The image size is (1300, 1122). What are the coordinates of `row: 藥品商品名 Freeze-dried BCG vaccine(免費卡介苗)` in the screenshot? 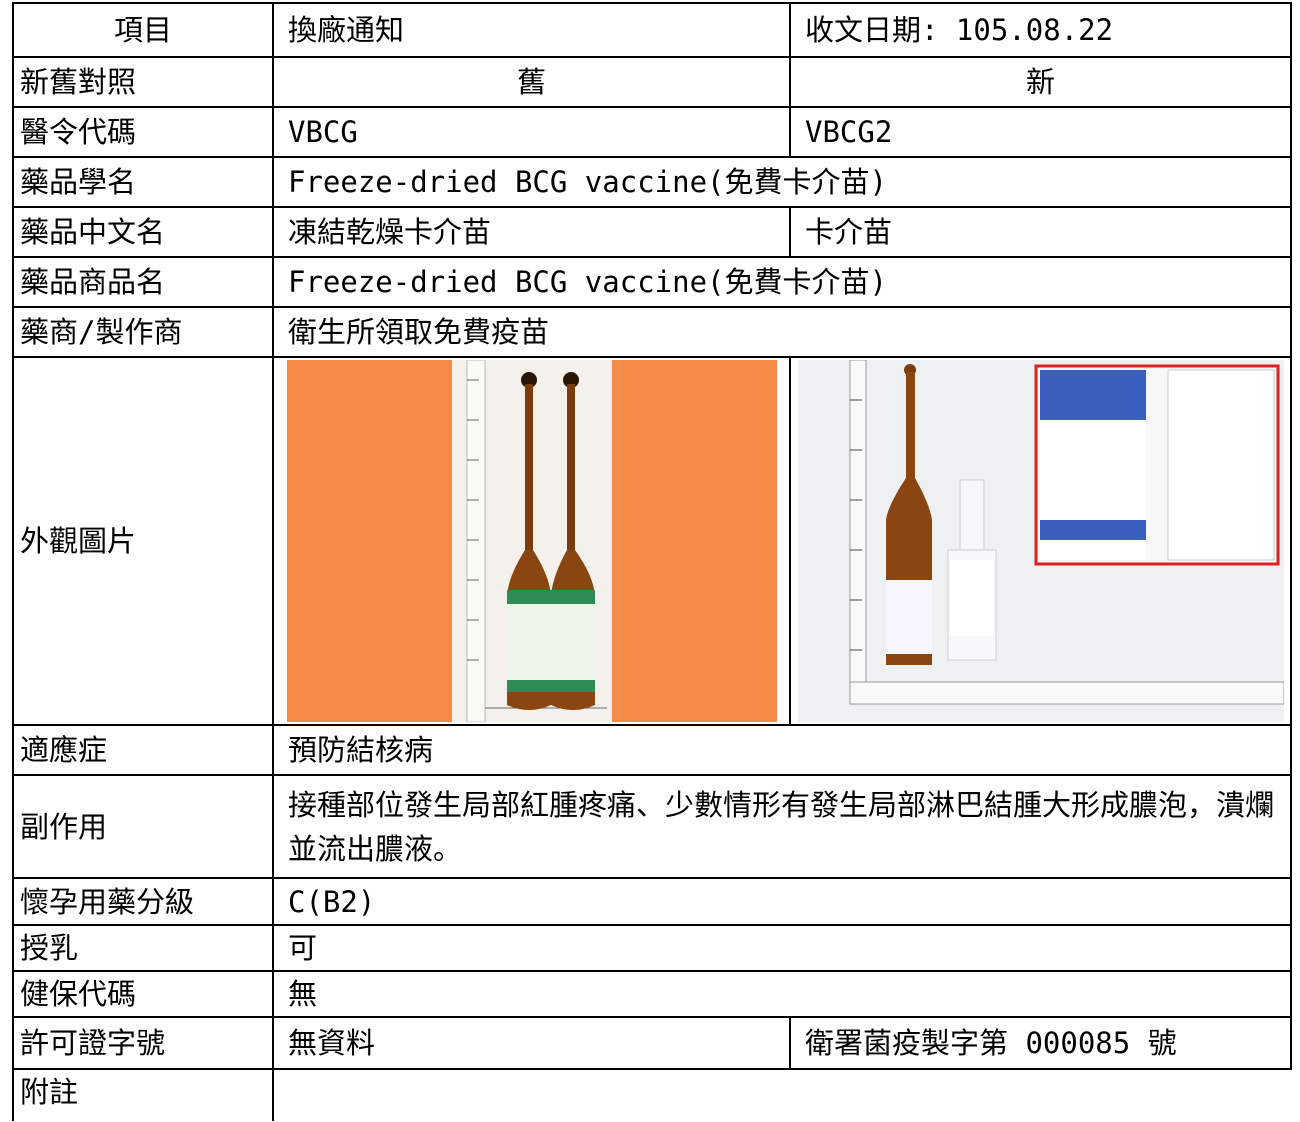 It's located at (652, 282).